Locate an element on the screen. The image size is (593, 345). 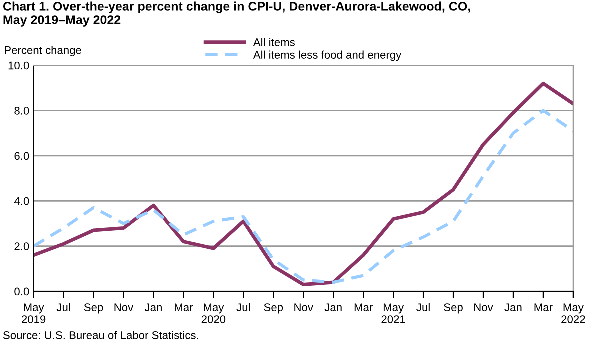
y-tick-label: 6.0 is located at coordinates (22, 156).